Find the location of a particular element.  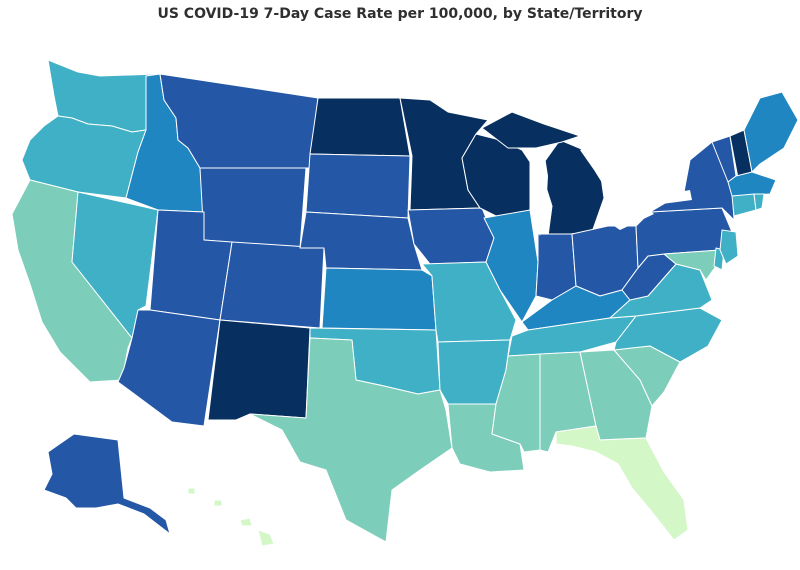

state-WY is located at coordinates (253, 208).